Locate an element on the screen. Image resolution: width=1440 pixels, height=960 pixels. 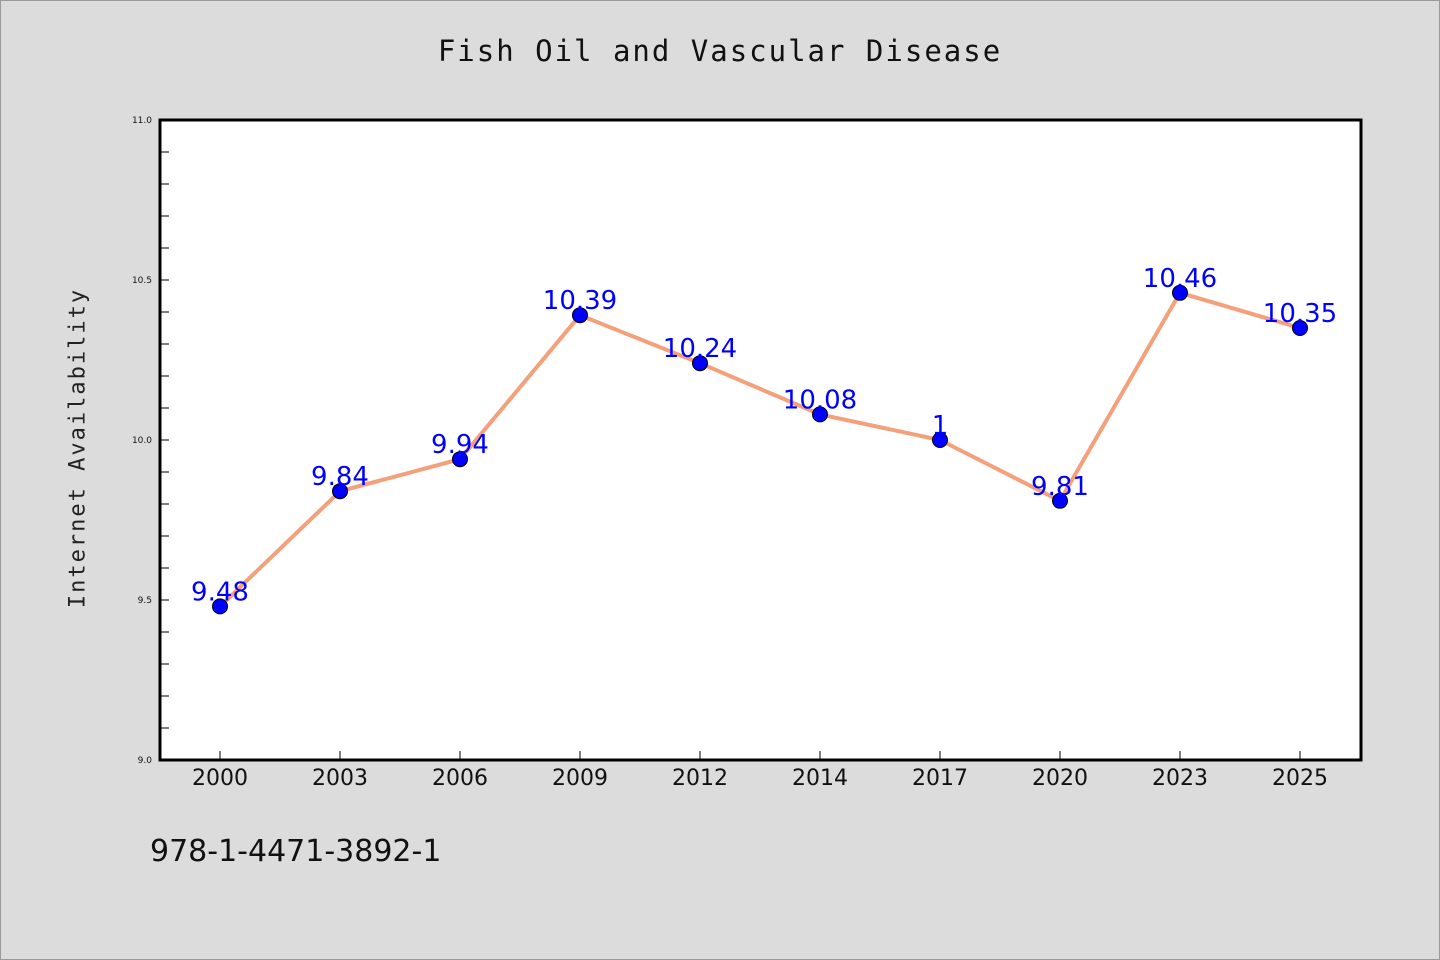
data-label: 1 is located at coordinates (940, 426).